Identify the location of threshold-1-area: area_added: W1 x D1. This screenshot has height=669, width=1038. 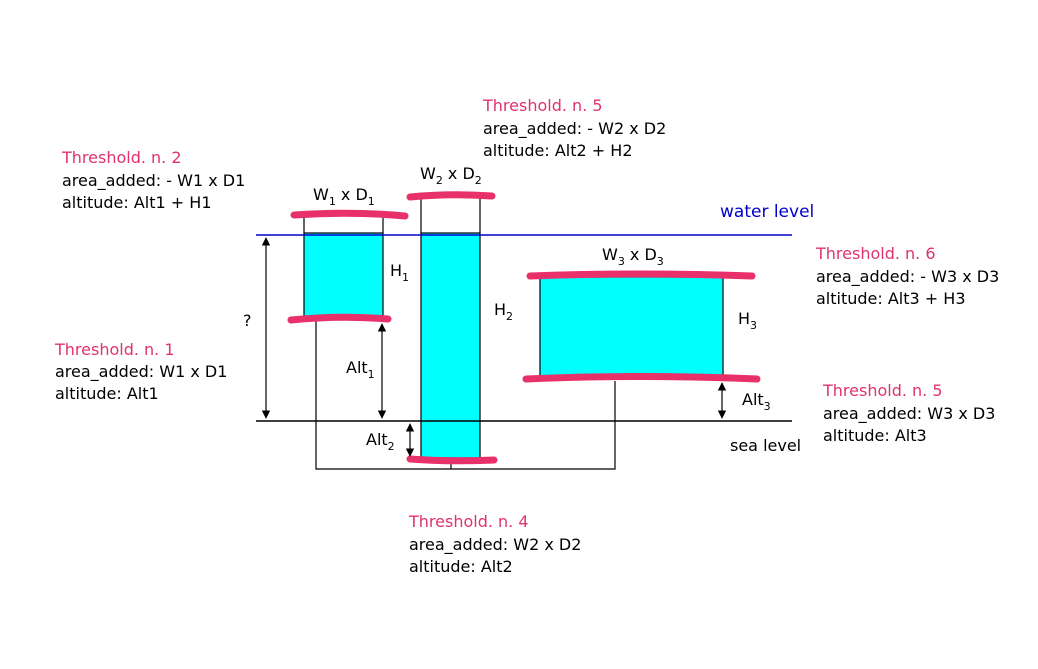
(141, 372).